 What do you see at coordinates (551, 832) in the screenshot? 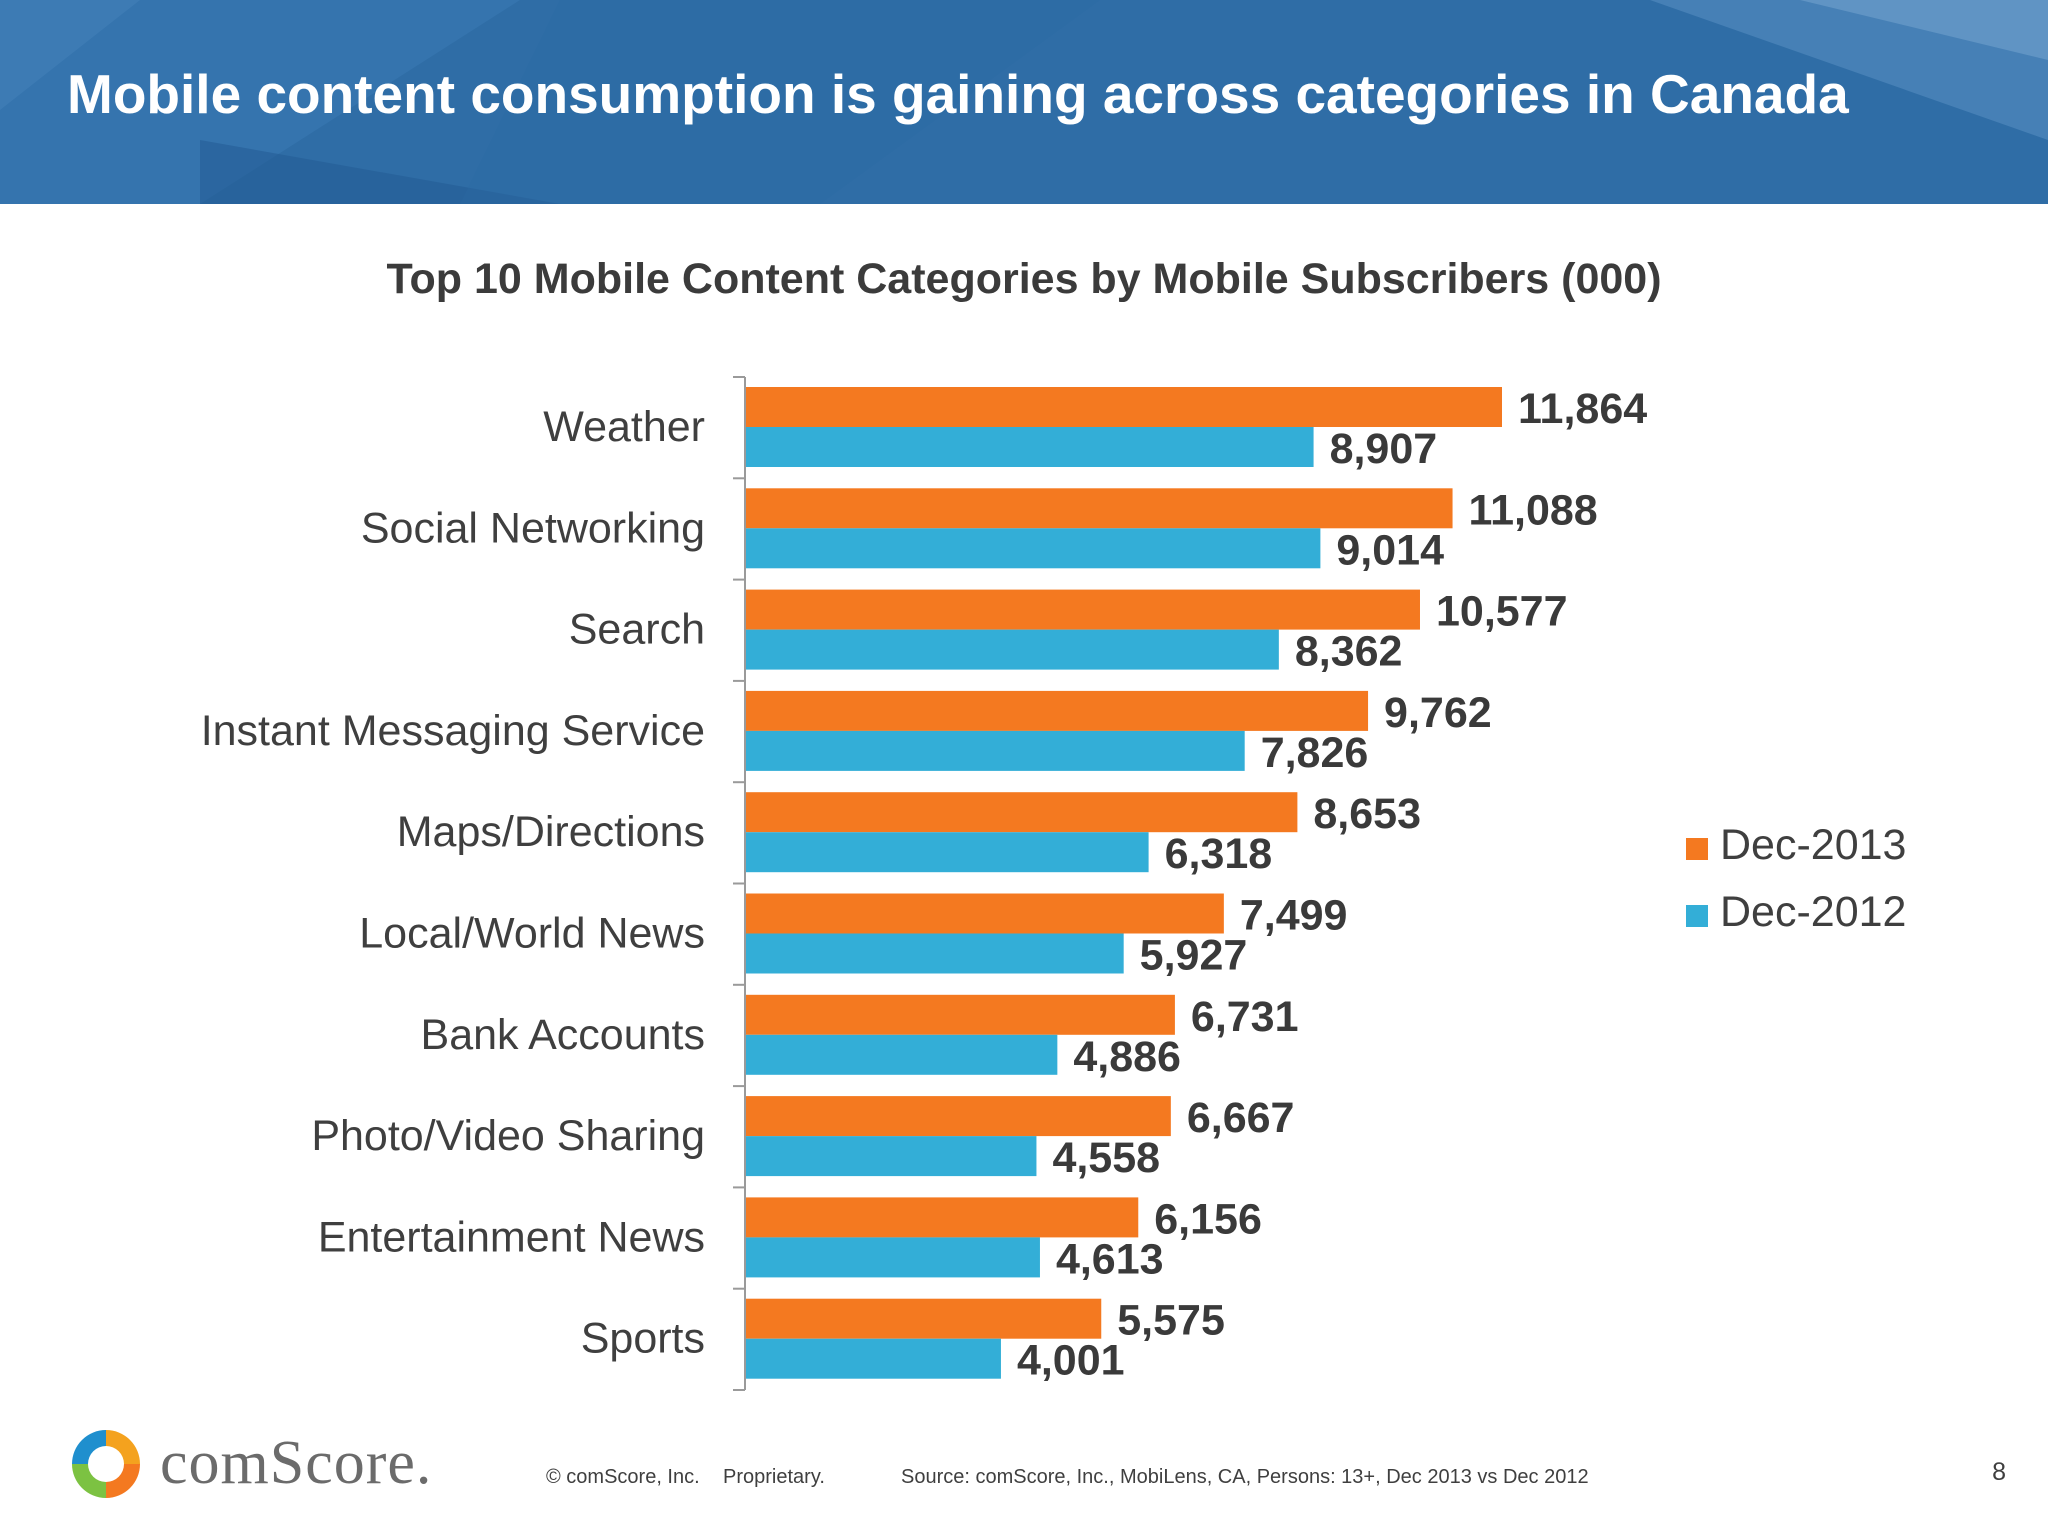
I see `category-label: Maps/Directions` at bounding box center [551, 832].